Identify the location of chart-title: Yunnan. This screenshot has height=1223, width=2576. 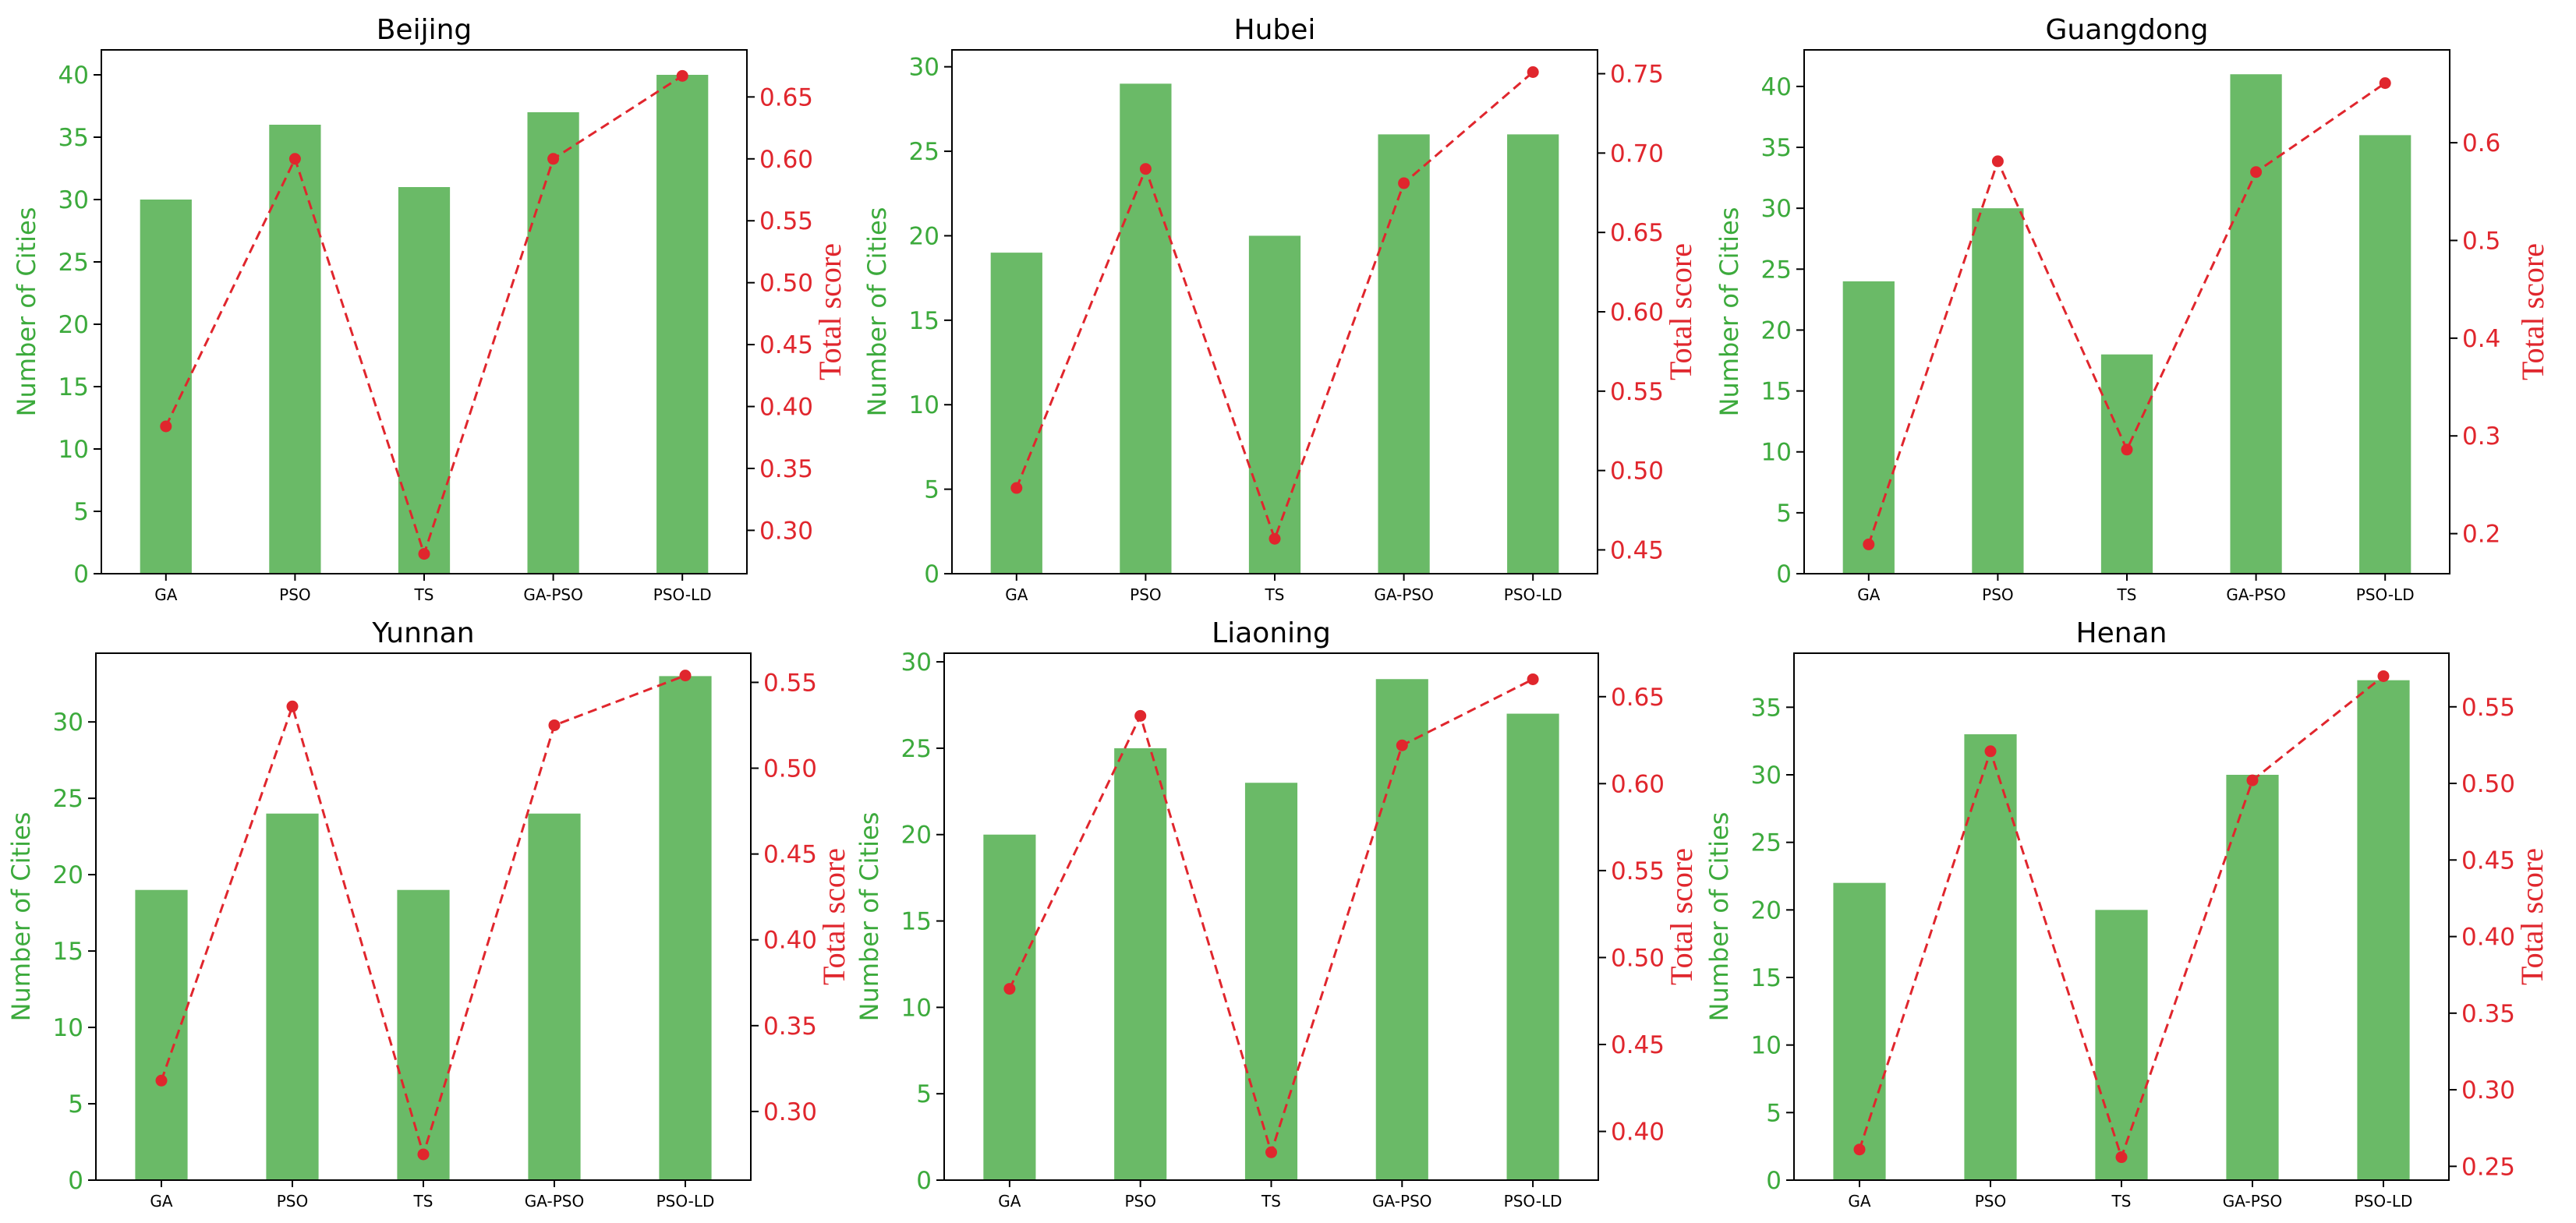
(423, 633).